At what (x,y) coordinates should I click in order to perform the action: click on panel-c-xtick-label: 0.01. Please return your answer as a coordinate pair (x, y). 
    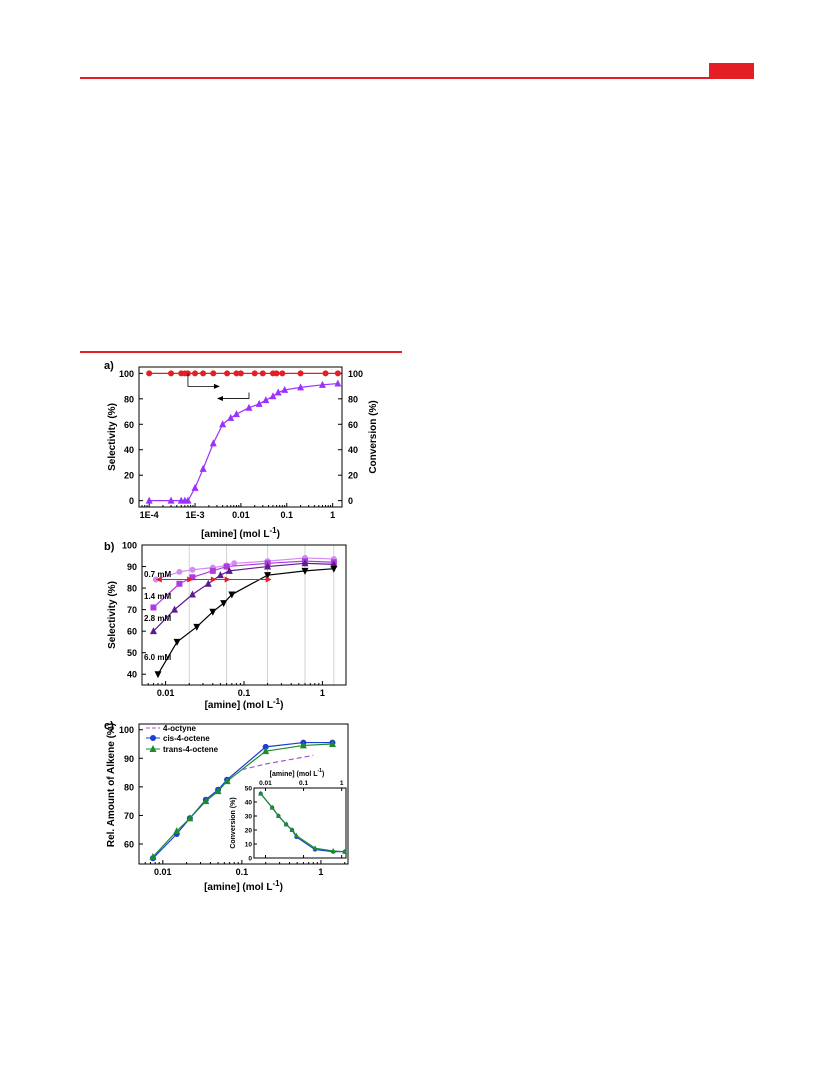
    Looking at the image, I should click on (163, 872).